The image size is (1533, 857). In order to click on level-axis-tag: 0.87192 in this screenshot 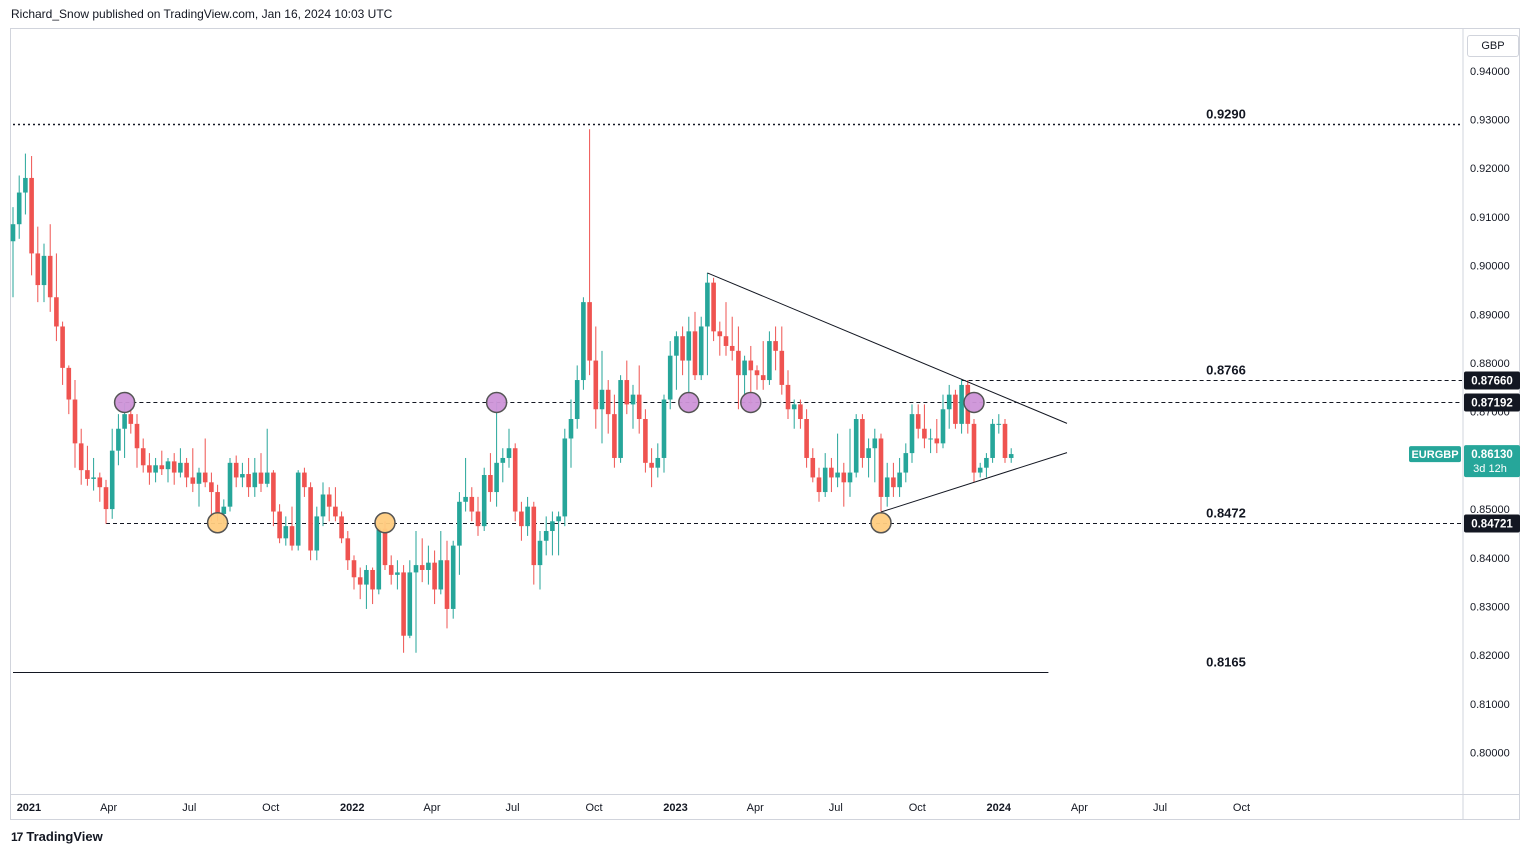, I will do `click(1492, 404)`.